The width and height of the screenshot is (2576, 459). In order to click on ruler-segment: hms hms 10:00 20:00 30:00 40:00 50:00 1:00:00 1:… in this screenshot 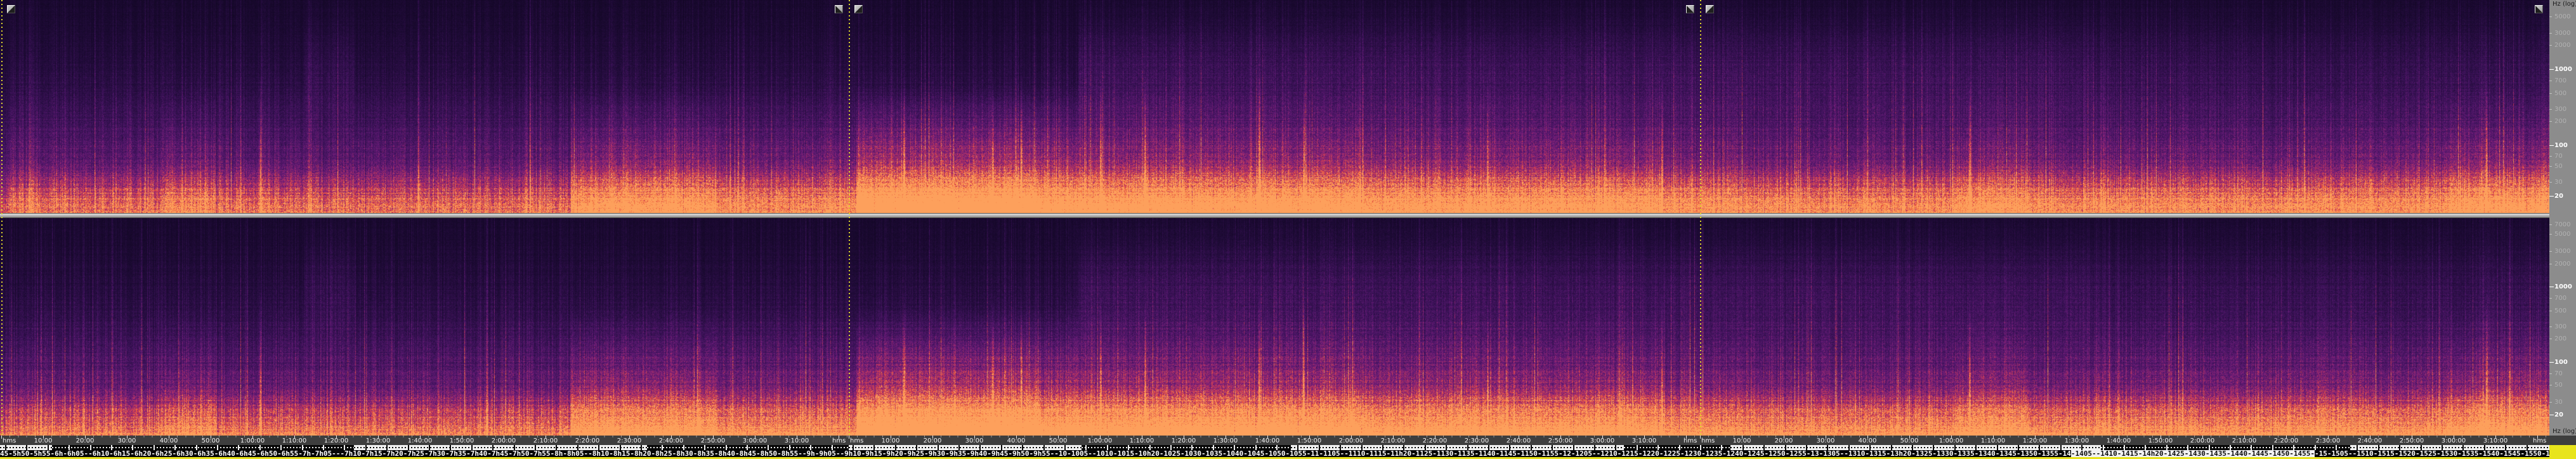, I will do `click(2125, 440)`.